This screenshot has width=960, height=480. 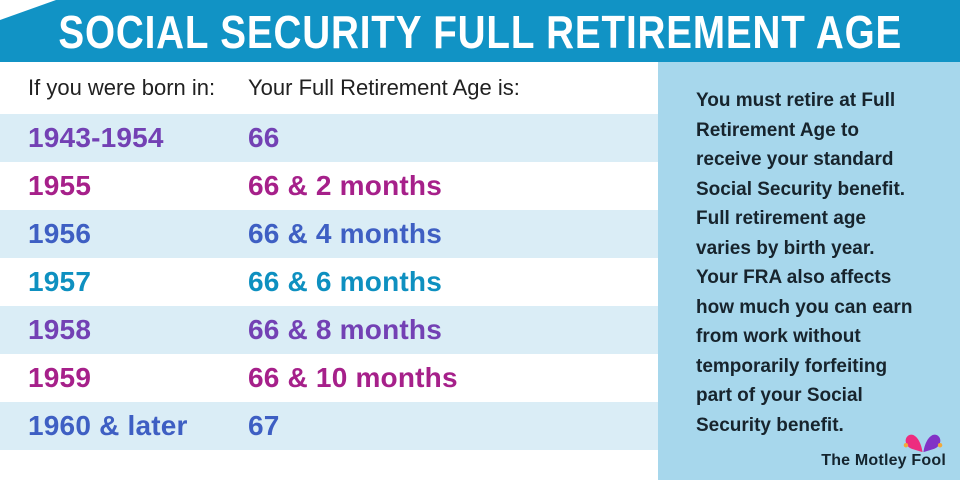 I want to click on table-row: 1943-1954 66, so click(x=329, y=138).